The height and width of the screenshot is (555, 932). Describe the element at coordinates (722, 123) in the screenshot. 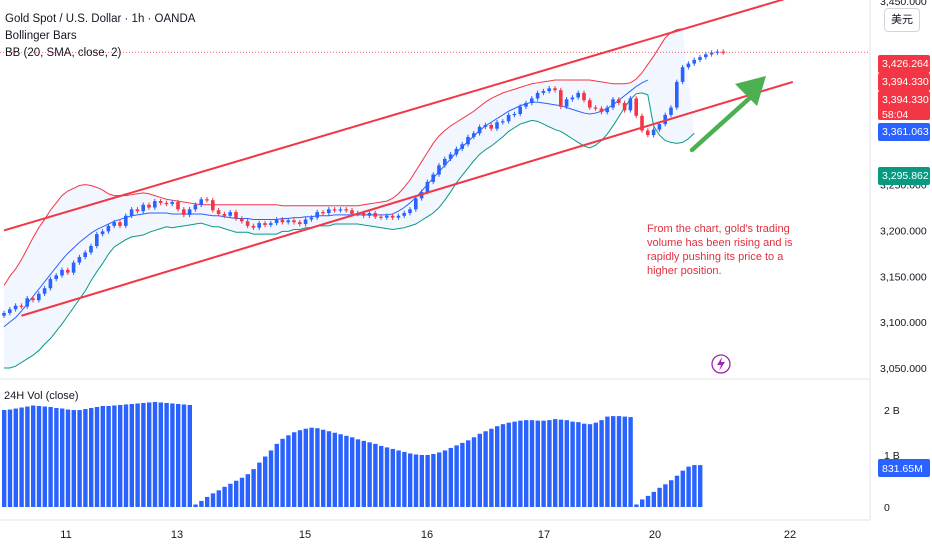

I see `trend-arrow-shaft` at that location.